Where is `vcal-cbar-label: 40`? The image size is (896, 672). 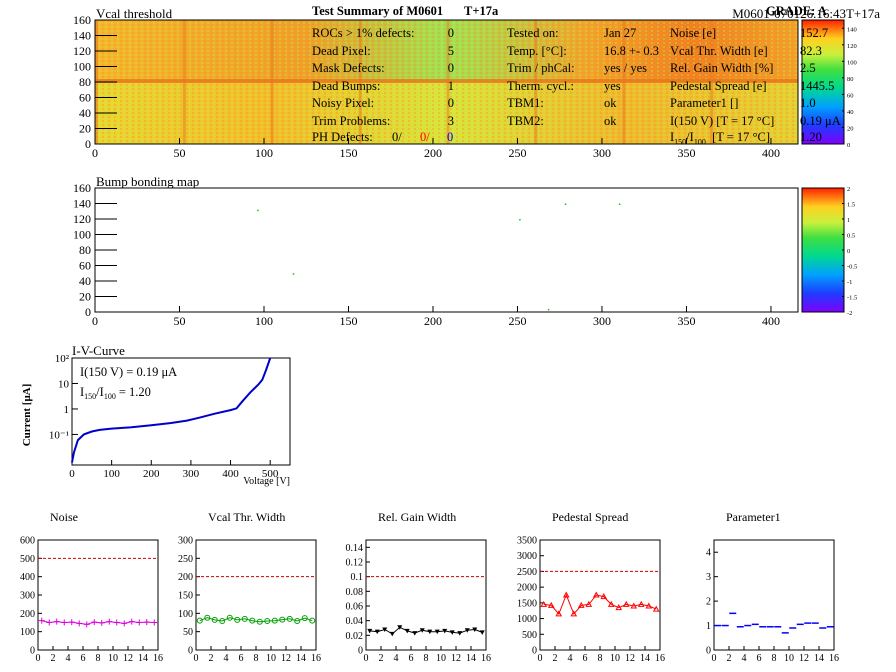 vcal-cbar-label: 40 is located at coordinates (850, 112).